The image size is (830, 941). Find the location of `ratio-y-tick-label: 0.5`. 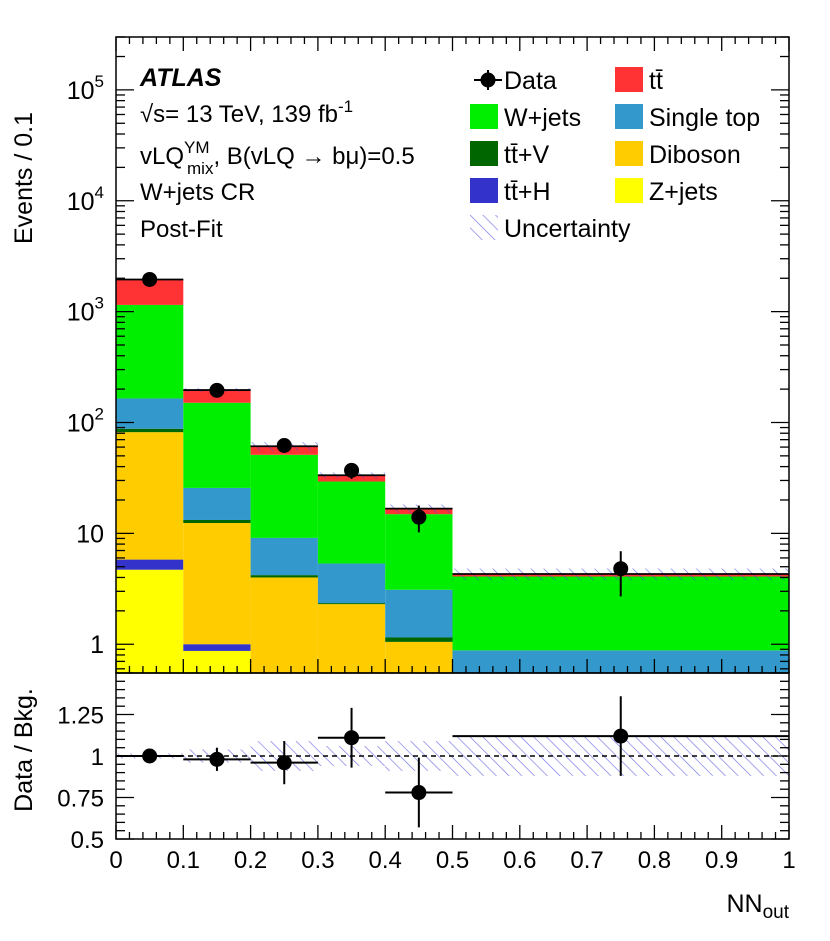

ratio-y-tick-label: 0.5 is located at coordinates (87, 840).